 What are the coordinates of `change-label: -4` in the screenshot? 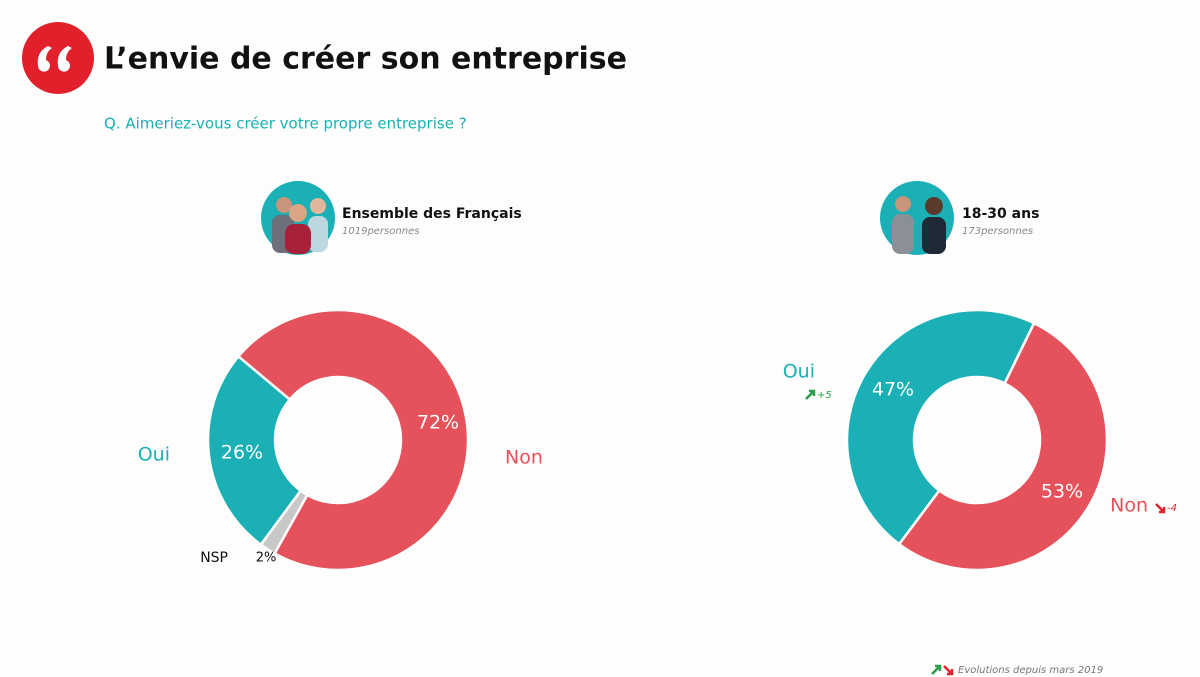 It's located at (1172, 508).